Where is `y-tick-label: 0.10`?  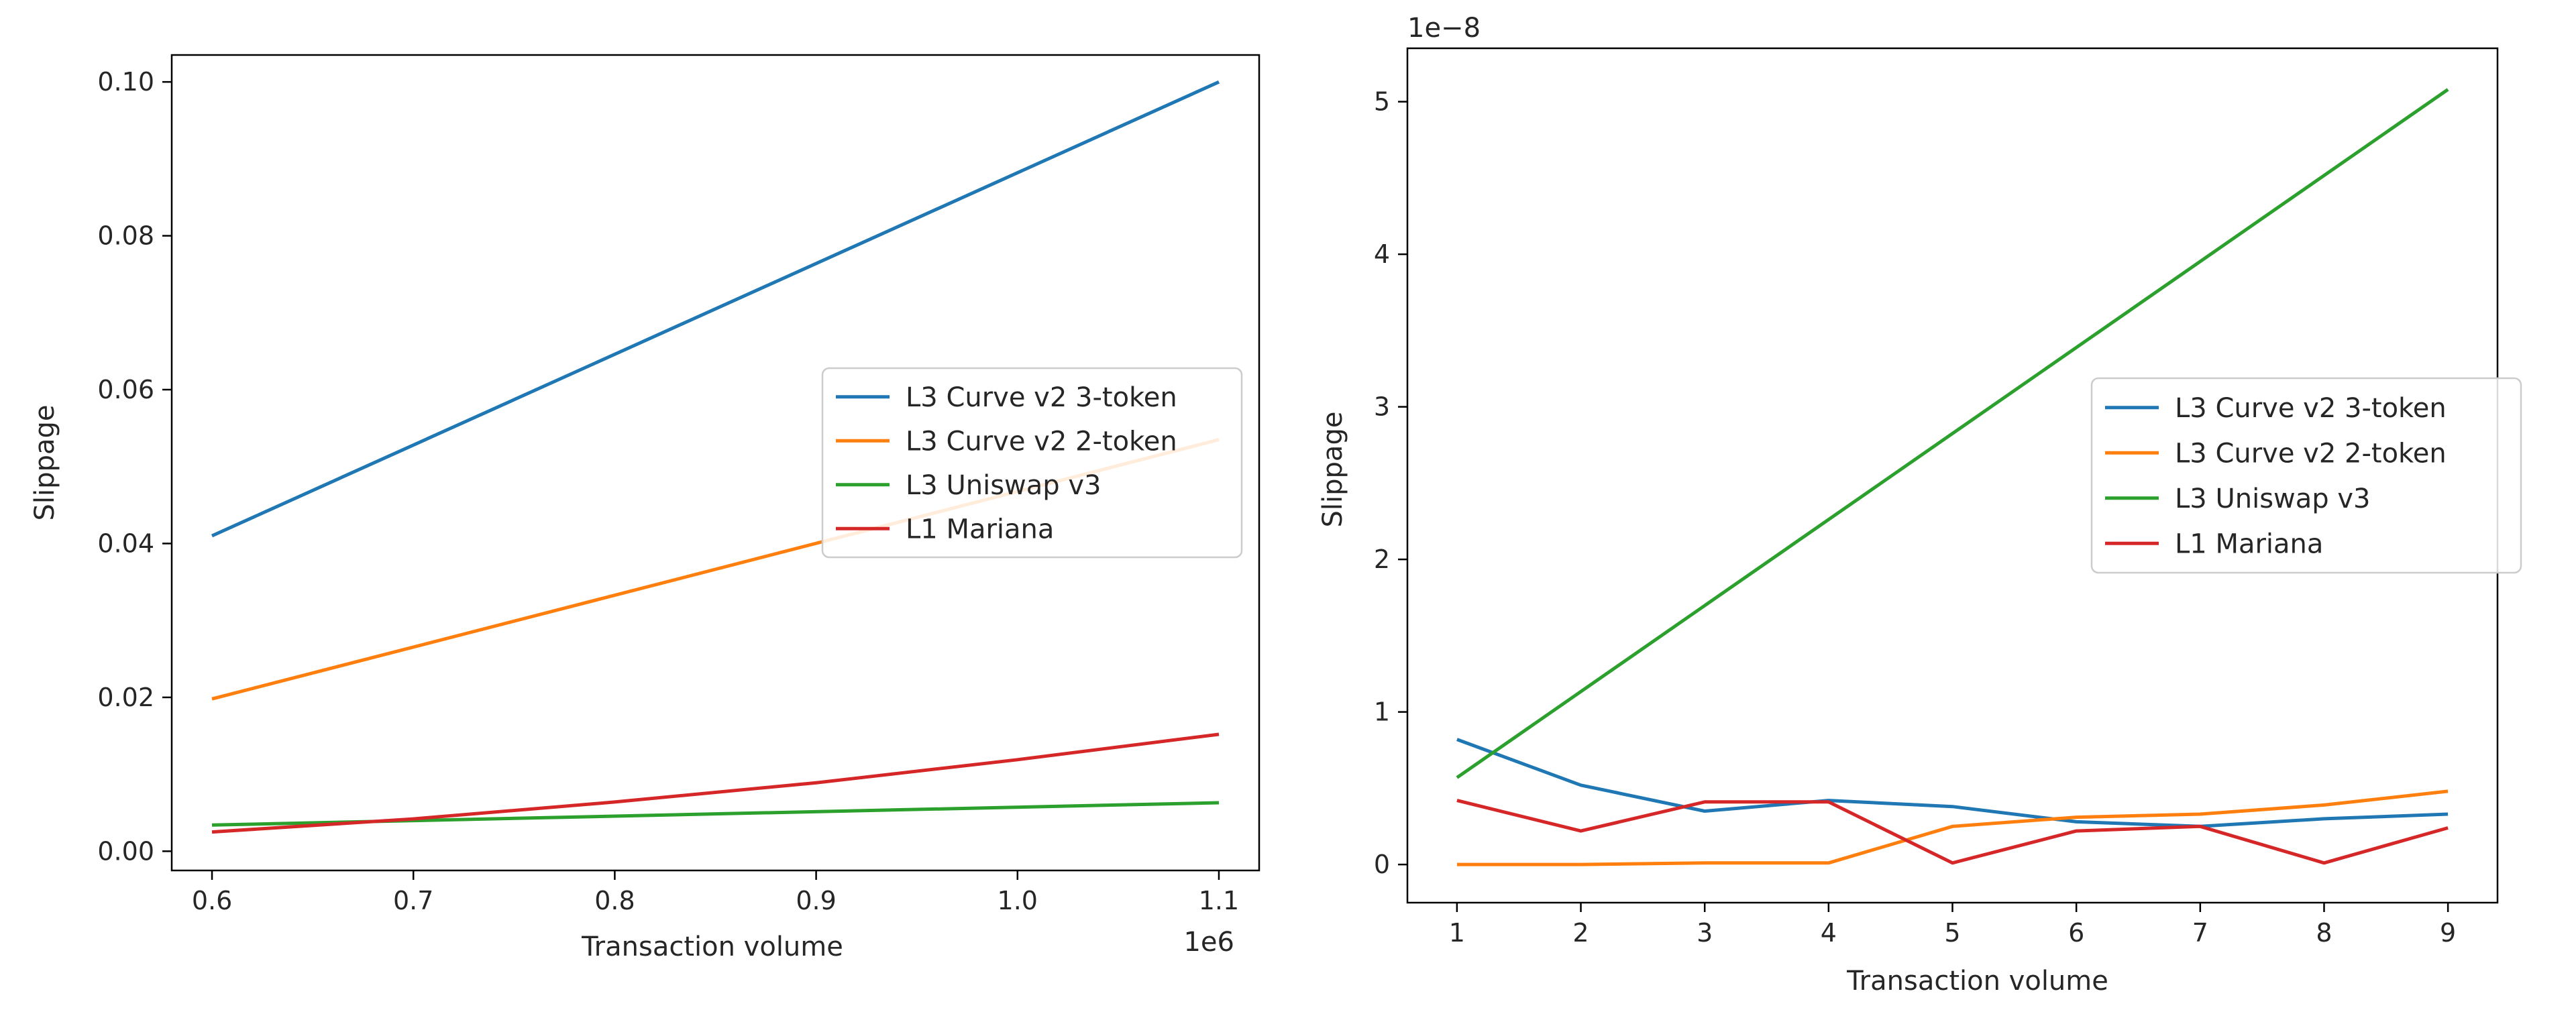
y-tick-label: 0.10 is located at coordinates (125, 82).